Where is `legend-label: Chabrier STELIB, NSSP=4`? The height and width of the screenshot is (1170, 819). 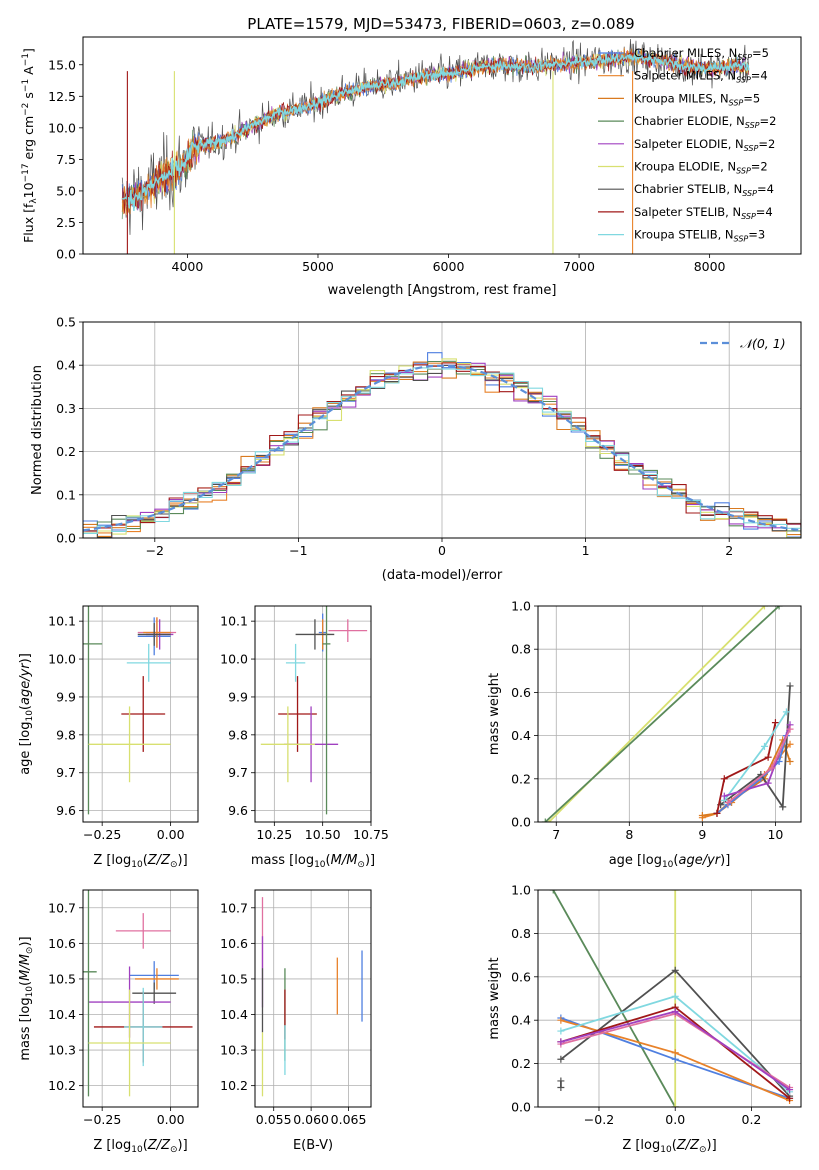 legend-label: Chabrier STELIB, NSSP=4 is located at coordinates (704, 190).